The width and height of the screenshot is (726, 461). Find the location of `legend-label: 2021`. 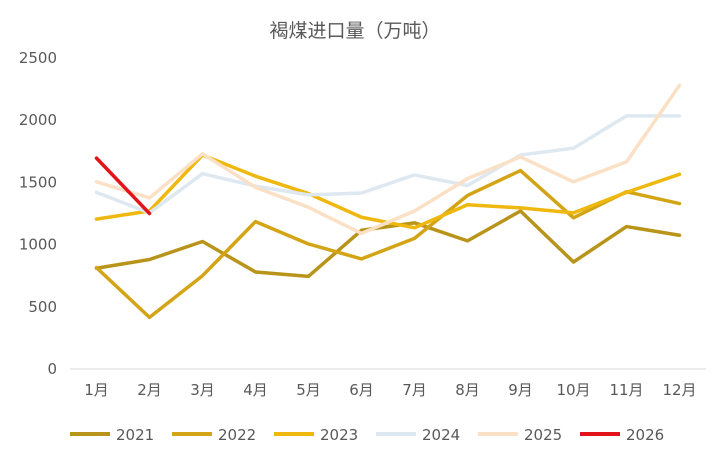

legend-label: 2021 is located at coordinates (135, 435).